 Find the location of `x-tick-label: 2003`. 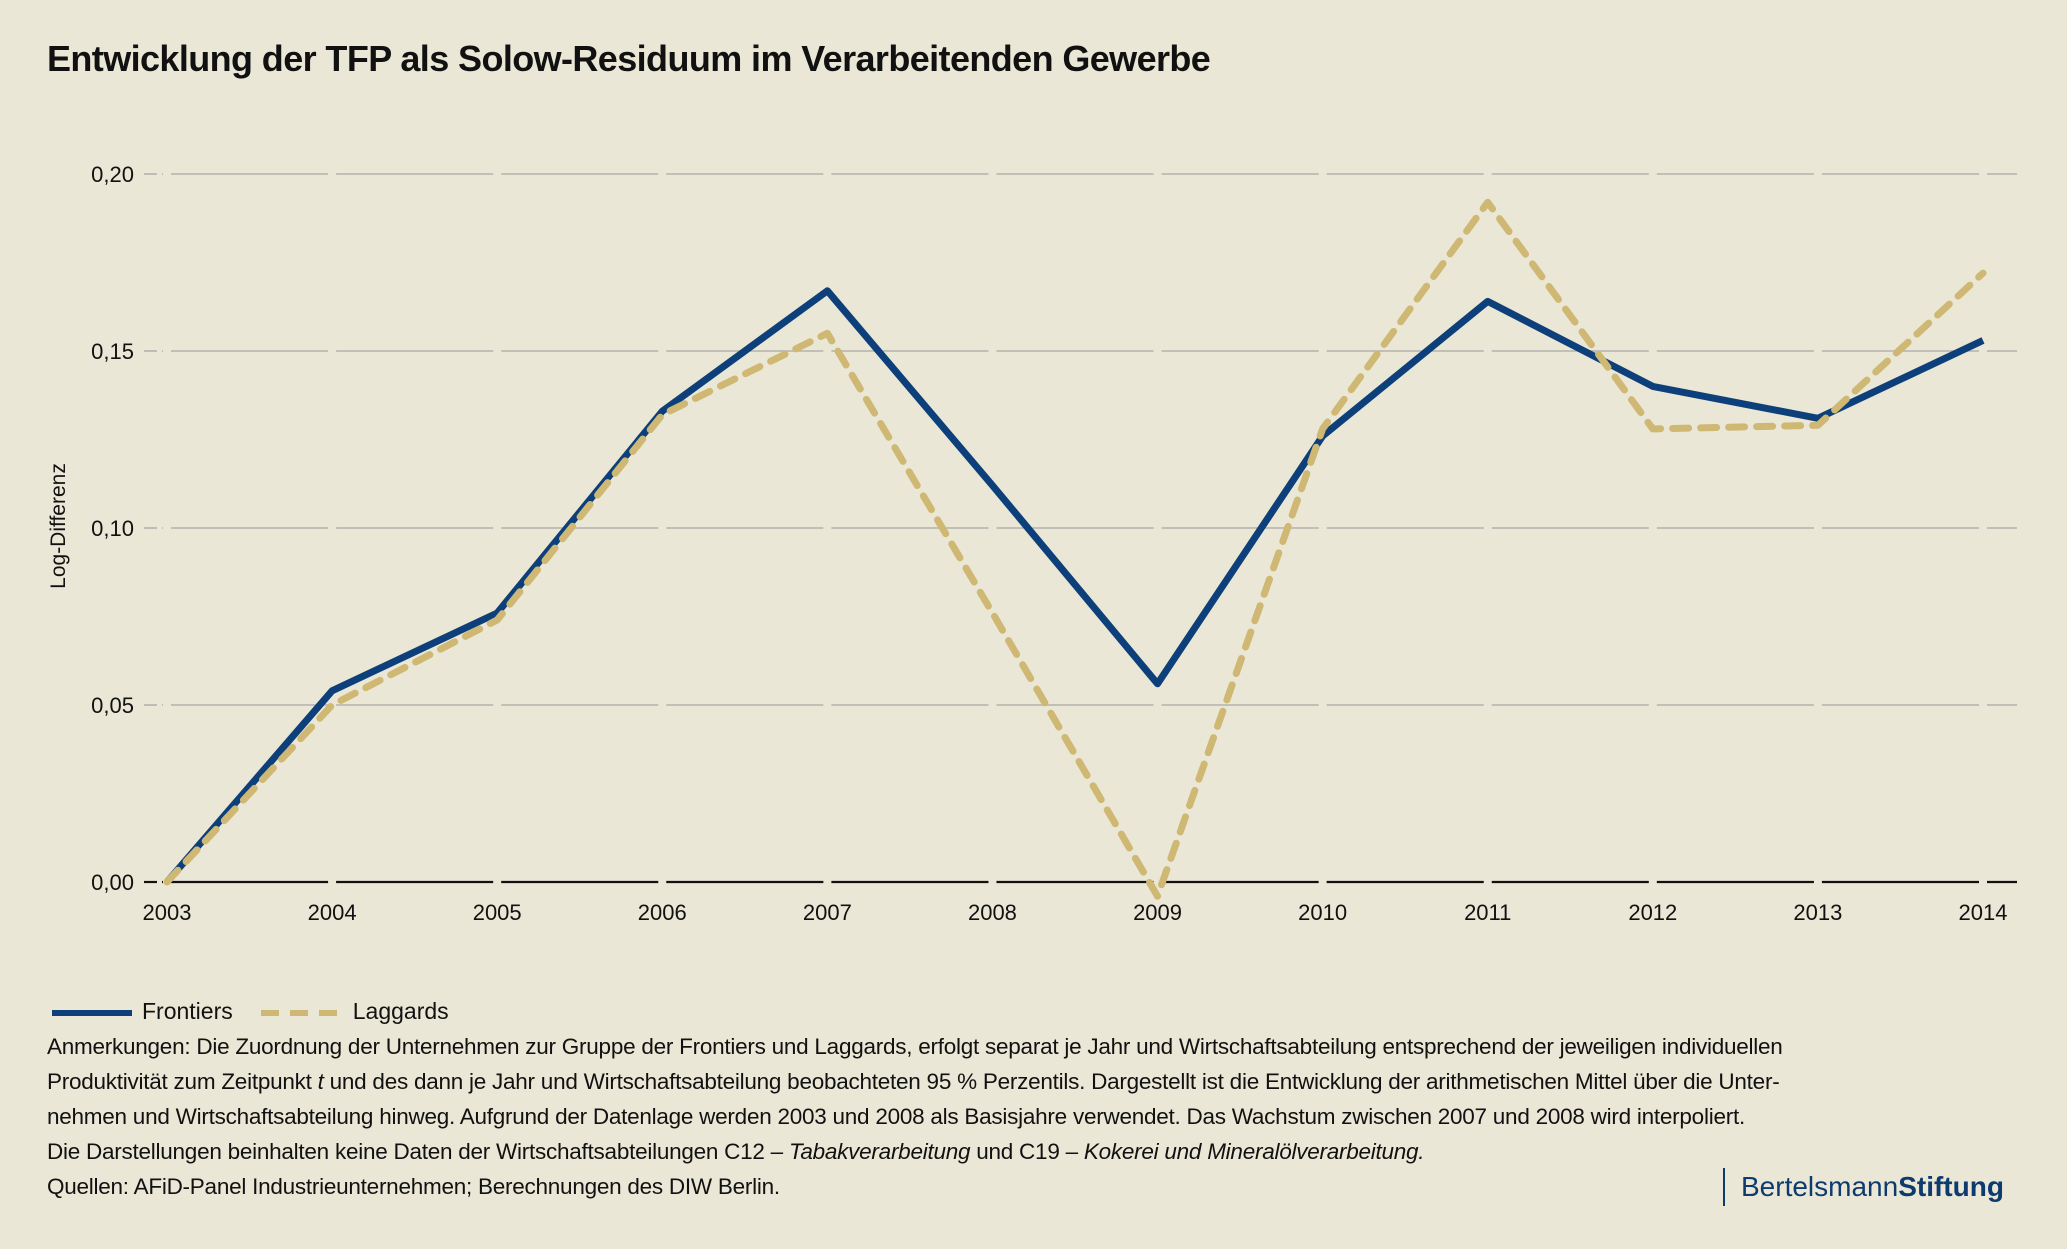

x-tick-label: 2003 is located at coordinates (167, 912).